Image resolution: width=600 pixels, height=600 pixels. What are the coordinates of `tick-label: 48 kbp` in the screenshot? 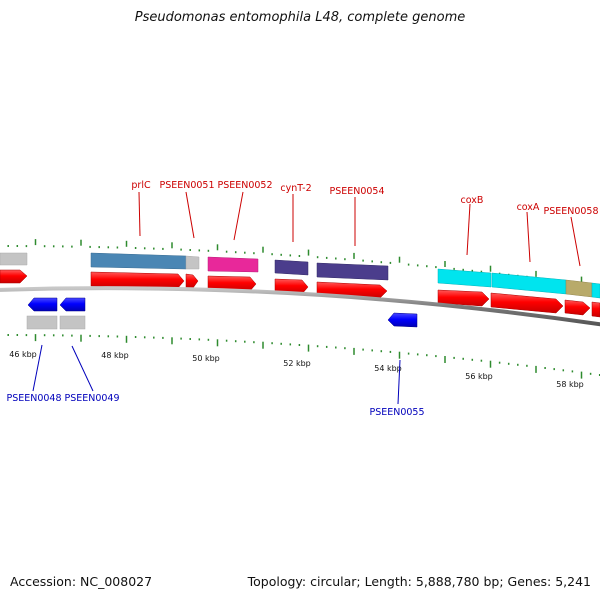 It's located at (115, 355).